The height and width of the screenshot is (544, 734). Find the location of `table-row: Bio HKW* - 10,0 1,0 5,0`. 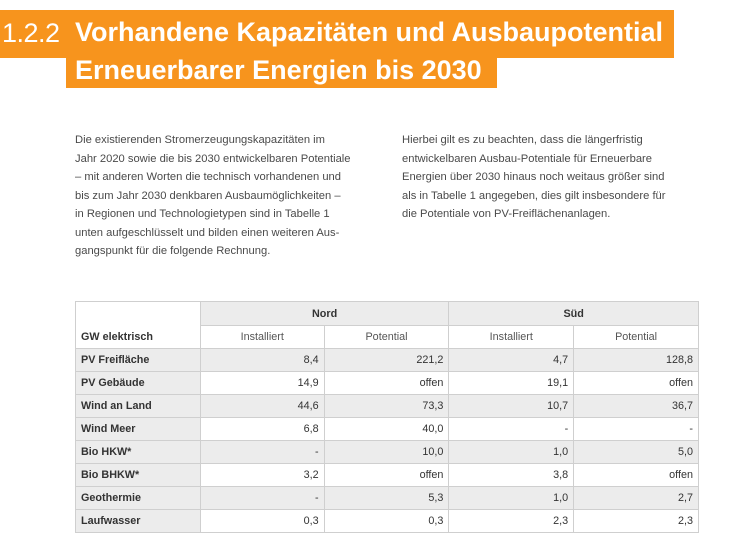

table-row: Bio HKW* - 10,0 1,0 5,0 is located at coordinates (387, 452).